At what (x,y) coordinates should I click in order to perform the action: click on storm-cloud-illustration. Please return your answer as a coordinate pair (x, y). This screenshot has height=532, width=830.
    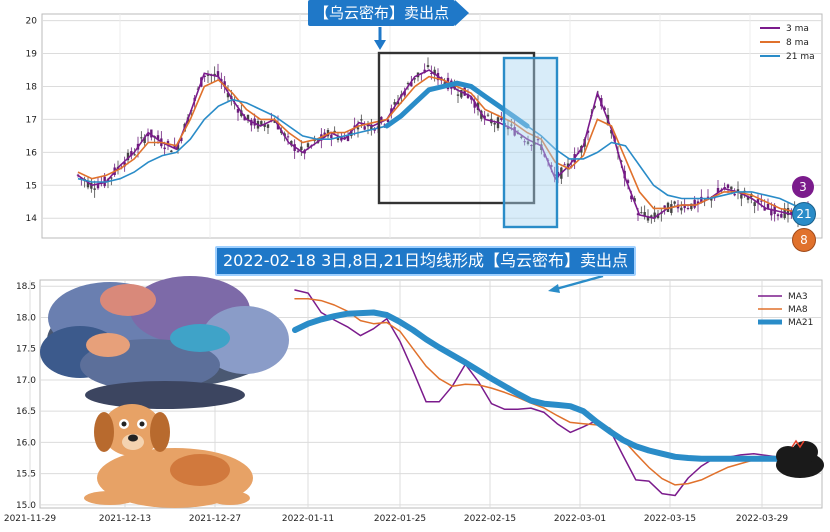
    Looking at the image, I should click on (164, 342).